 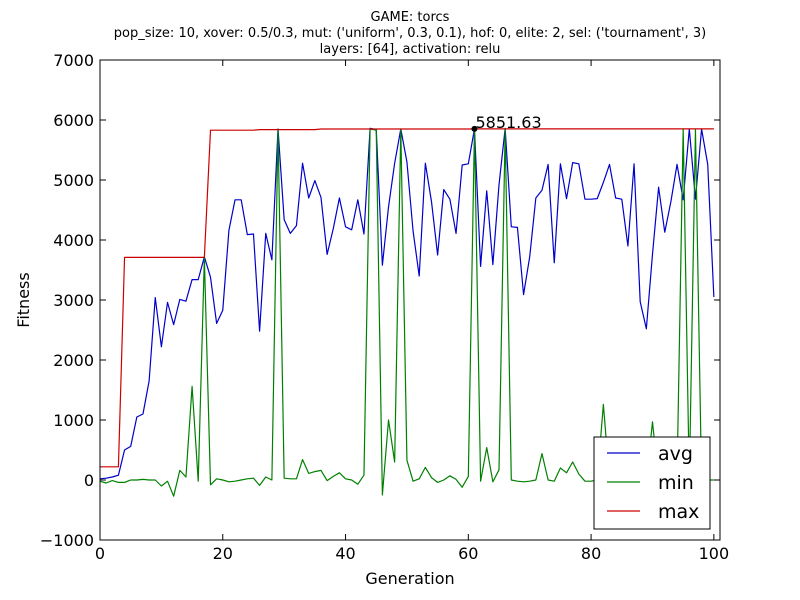 I want to click on annotation-layer: 5851.63, so click(x=506, y=122).